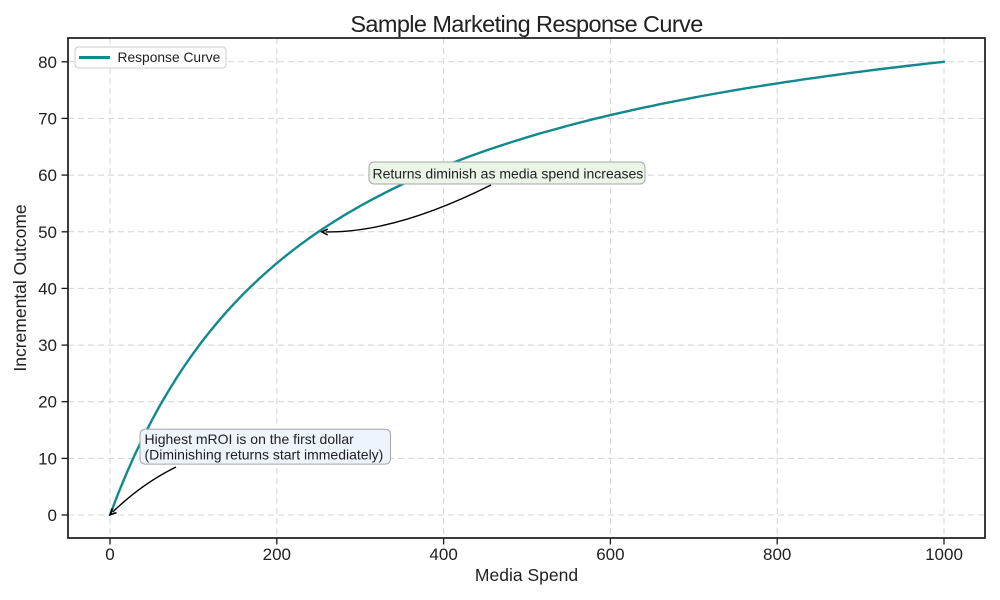 The image size is (1000, 600). What do you see at coordinates (277, 554) in the screenshot?
I see `svg-text: 200` at bounding box center [277, 554].